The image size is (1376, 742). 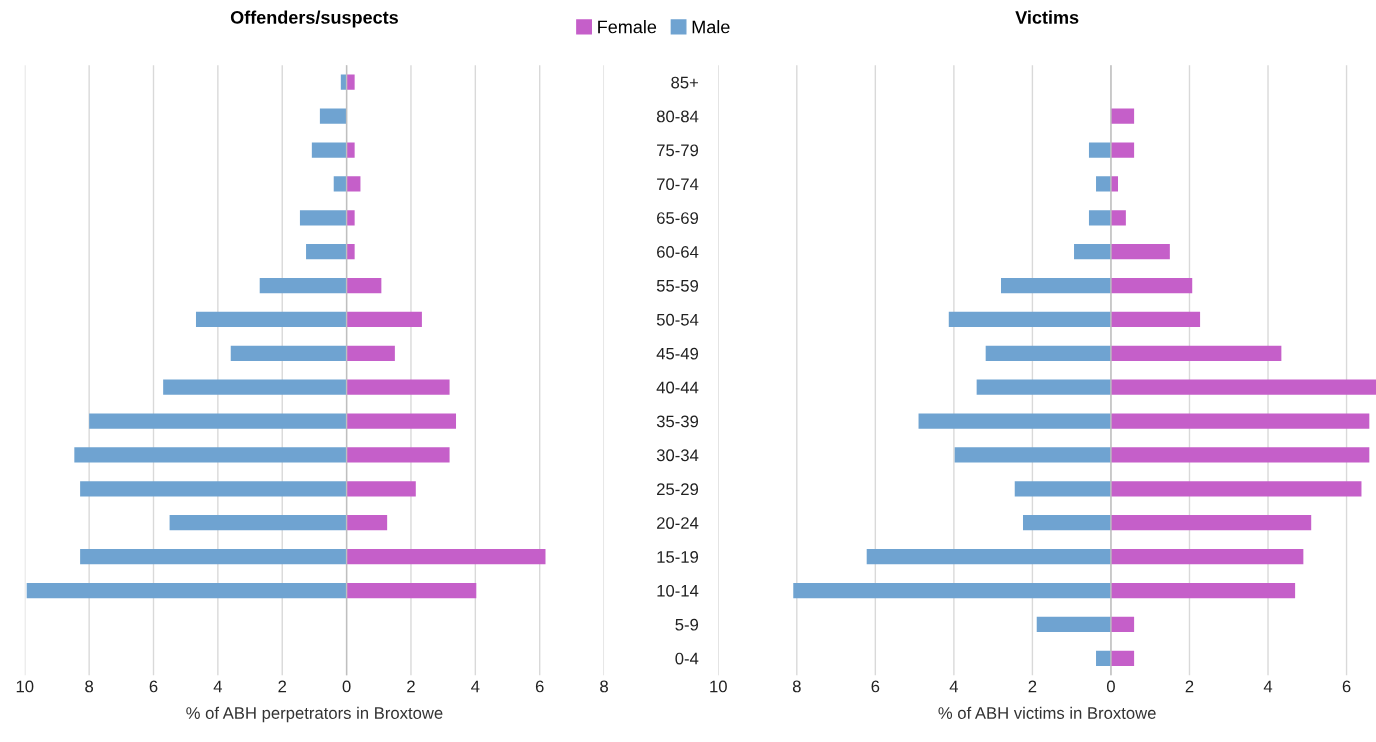 What do you see at coordinates (677, 421) in the screenshot?
I see `y-tick-label: 35-39` at bounding box center [677, 421].